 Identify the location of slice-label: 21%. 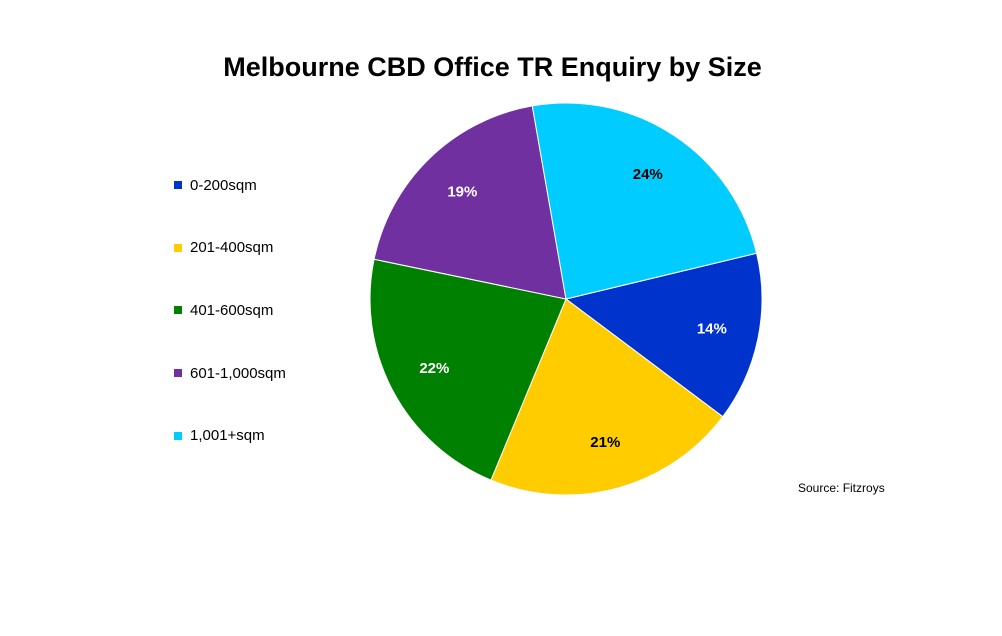
(605, 442).